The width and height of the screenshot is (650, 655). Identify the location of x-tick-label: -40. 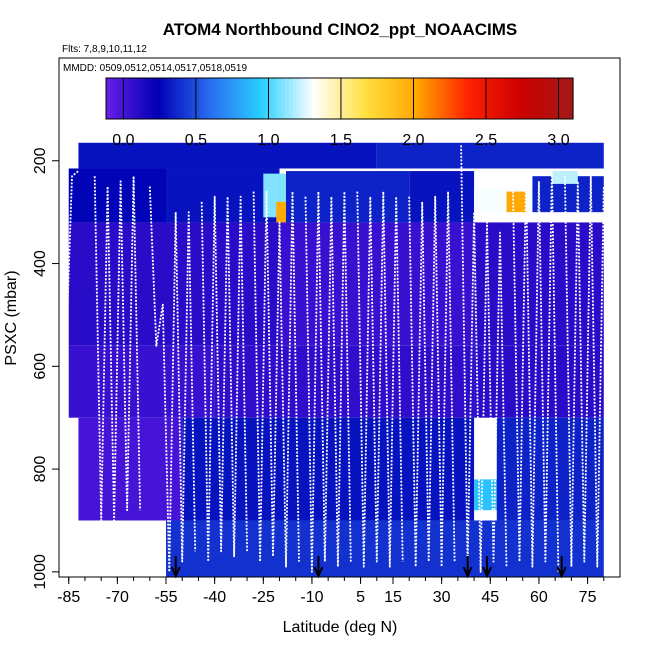
(214, 597).